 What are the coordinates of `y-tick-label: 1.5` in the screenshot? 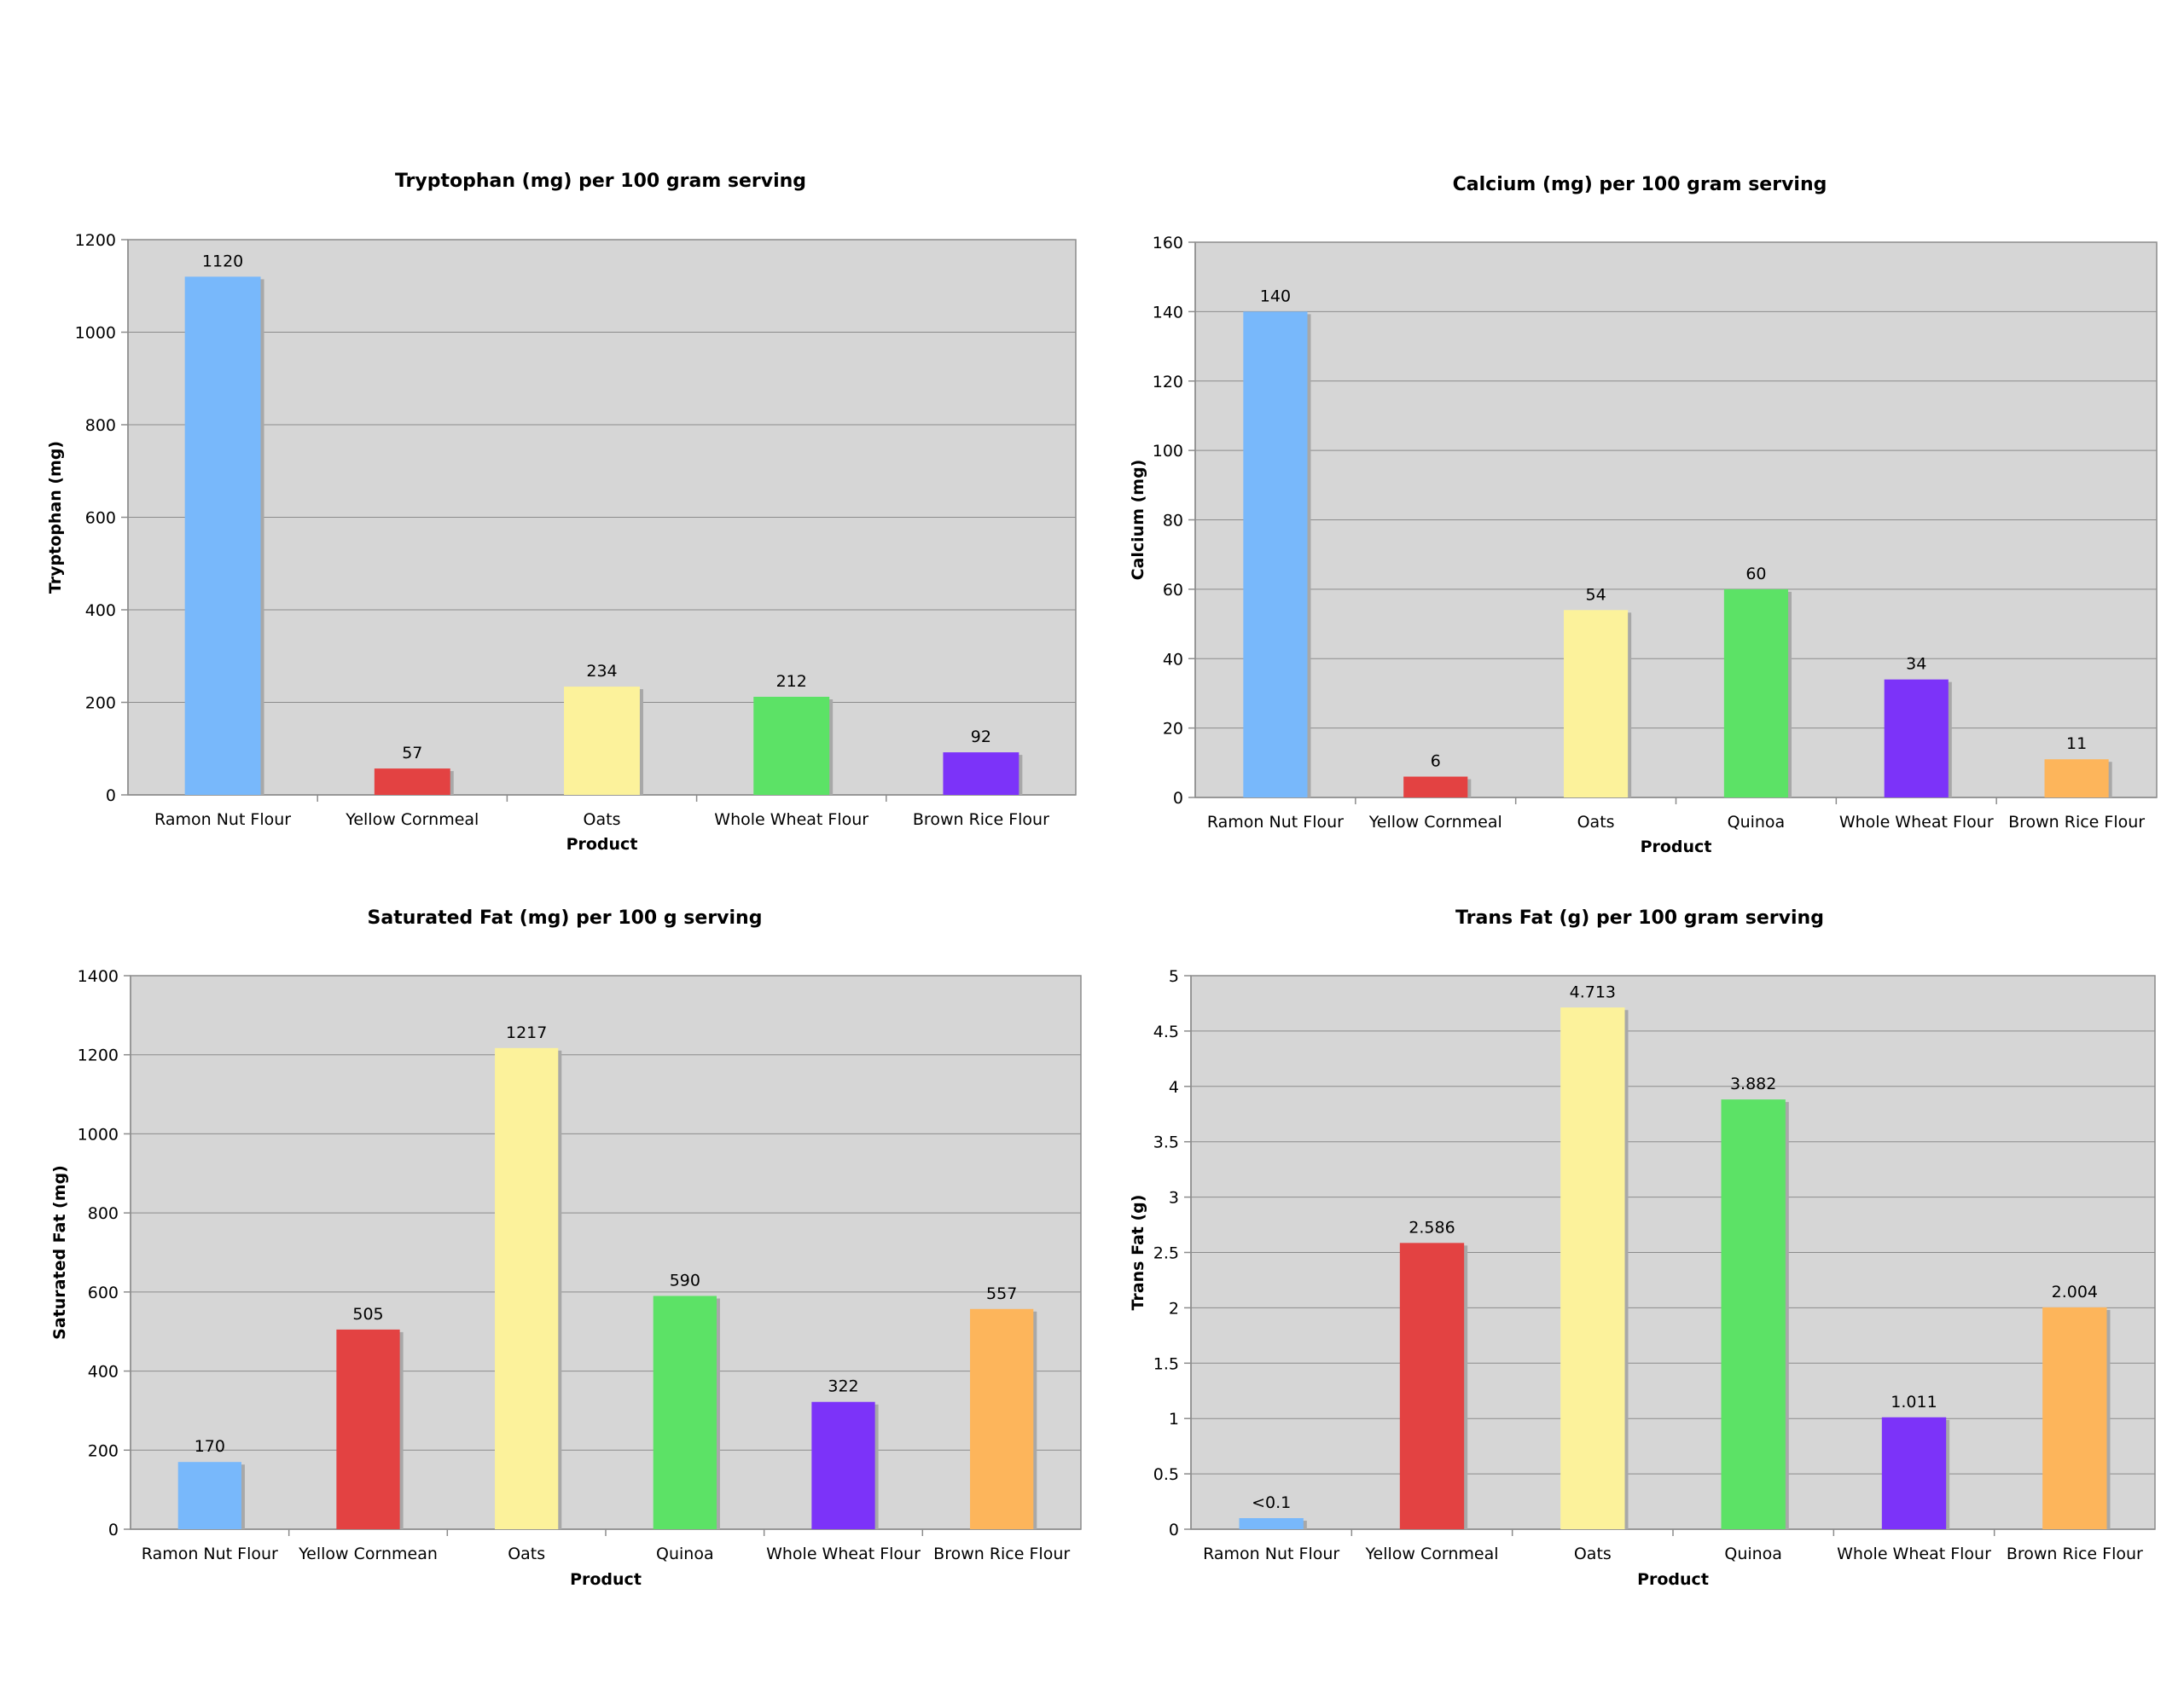 It's located at (1166, 1363).